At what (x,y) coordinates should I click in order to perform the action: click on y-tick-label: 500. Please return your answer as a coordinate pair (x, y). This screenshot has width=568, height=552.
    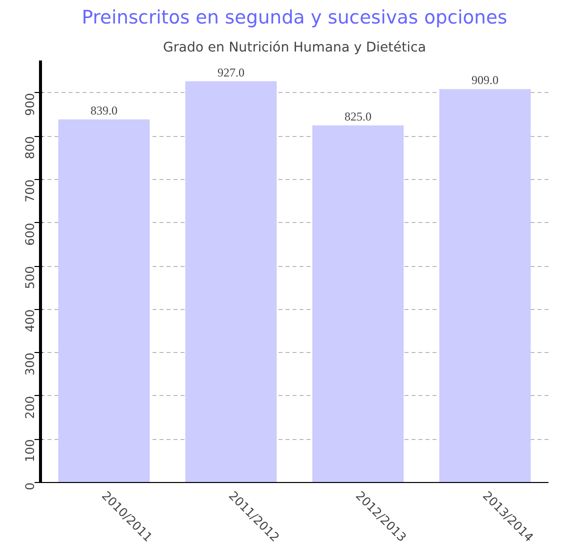
    Looking at the image, I should click on (30, 277).